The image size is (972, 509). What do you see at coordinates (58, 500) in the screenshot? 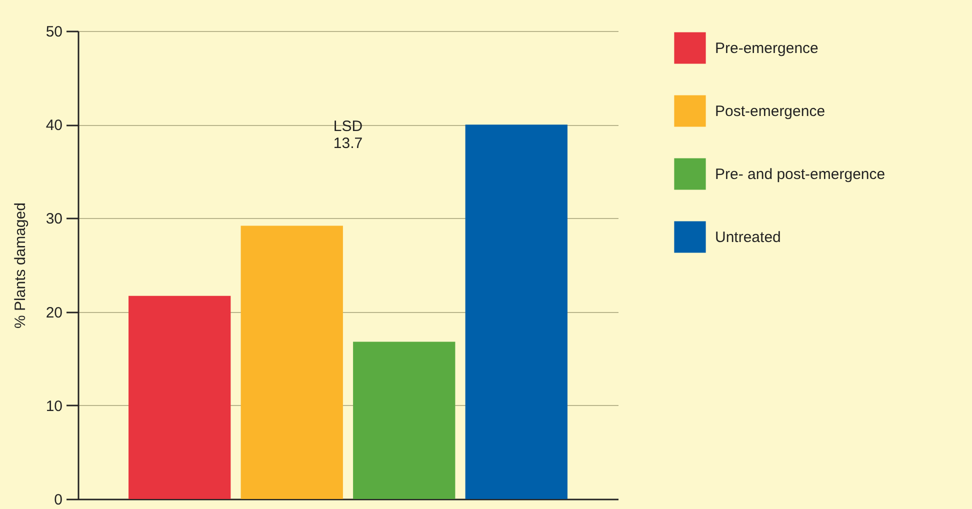
I see `y-tick-label: 0` at bounding box center [58, 500].